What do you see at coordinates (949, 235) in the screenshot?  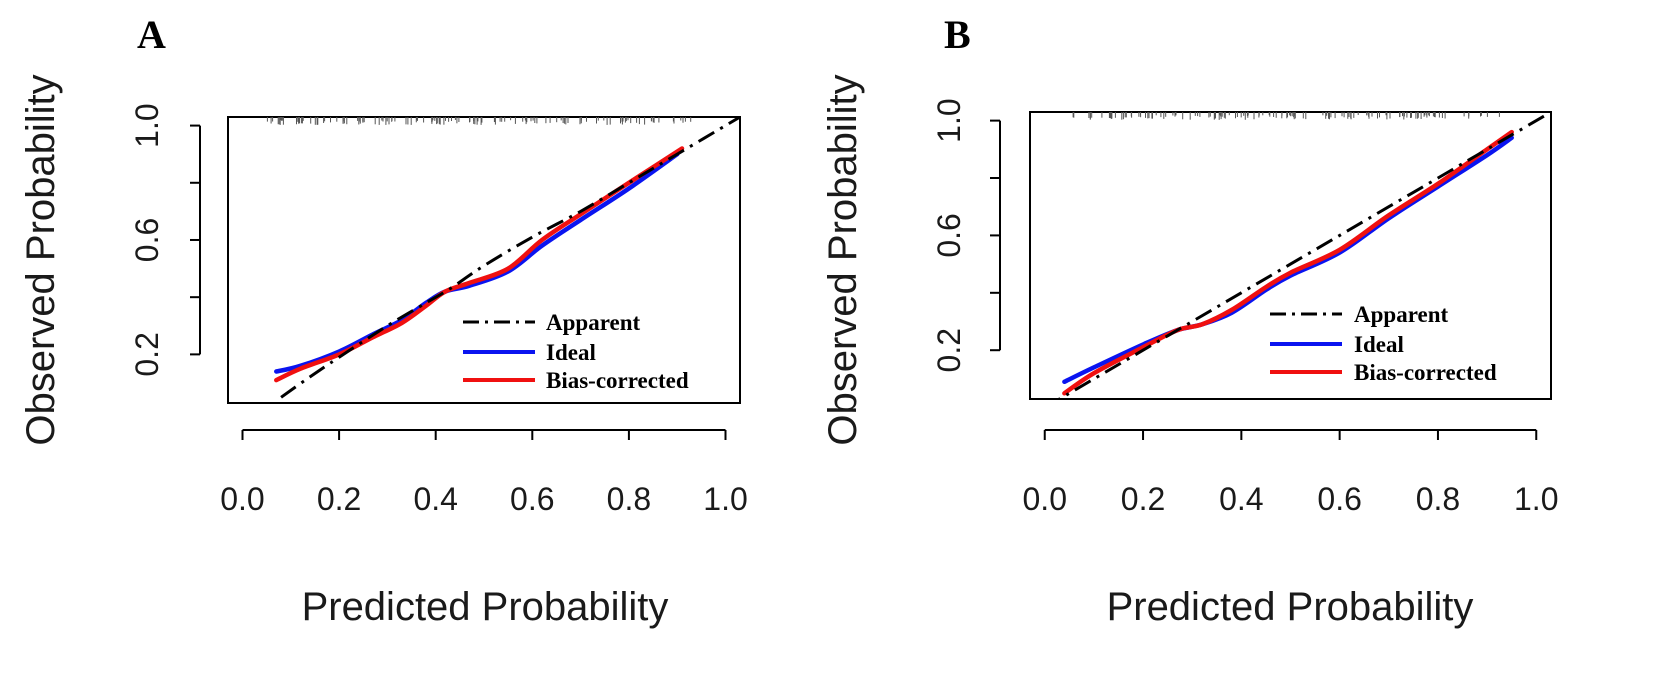 I see `panel-b-y-tick-label: 0.6` at bounding box center [949, 235].